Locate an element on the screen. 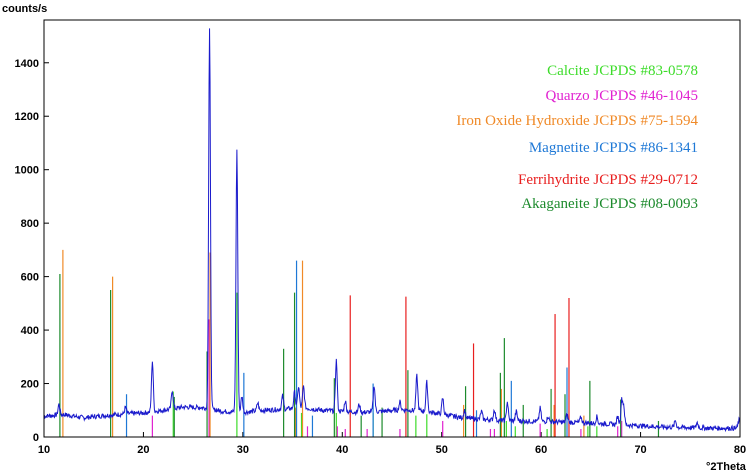  y-tick-label: 1000 is located at coordinates (27, 171).